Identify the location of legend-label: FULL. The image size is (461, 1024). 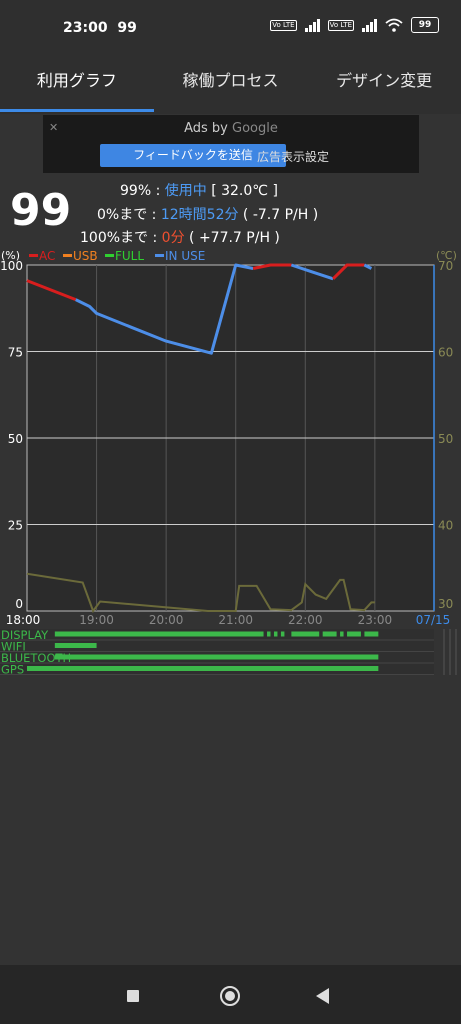
(129, 256).